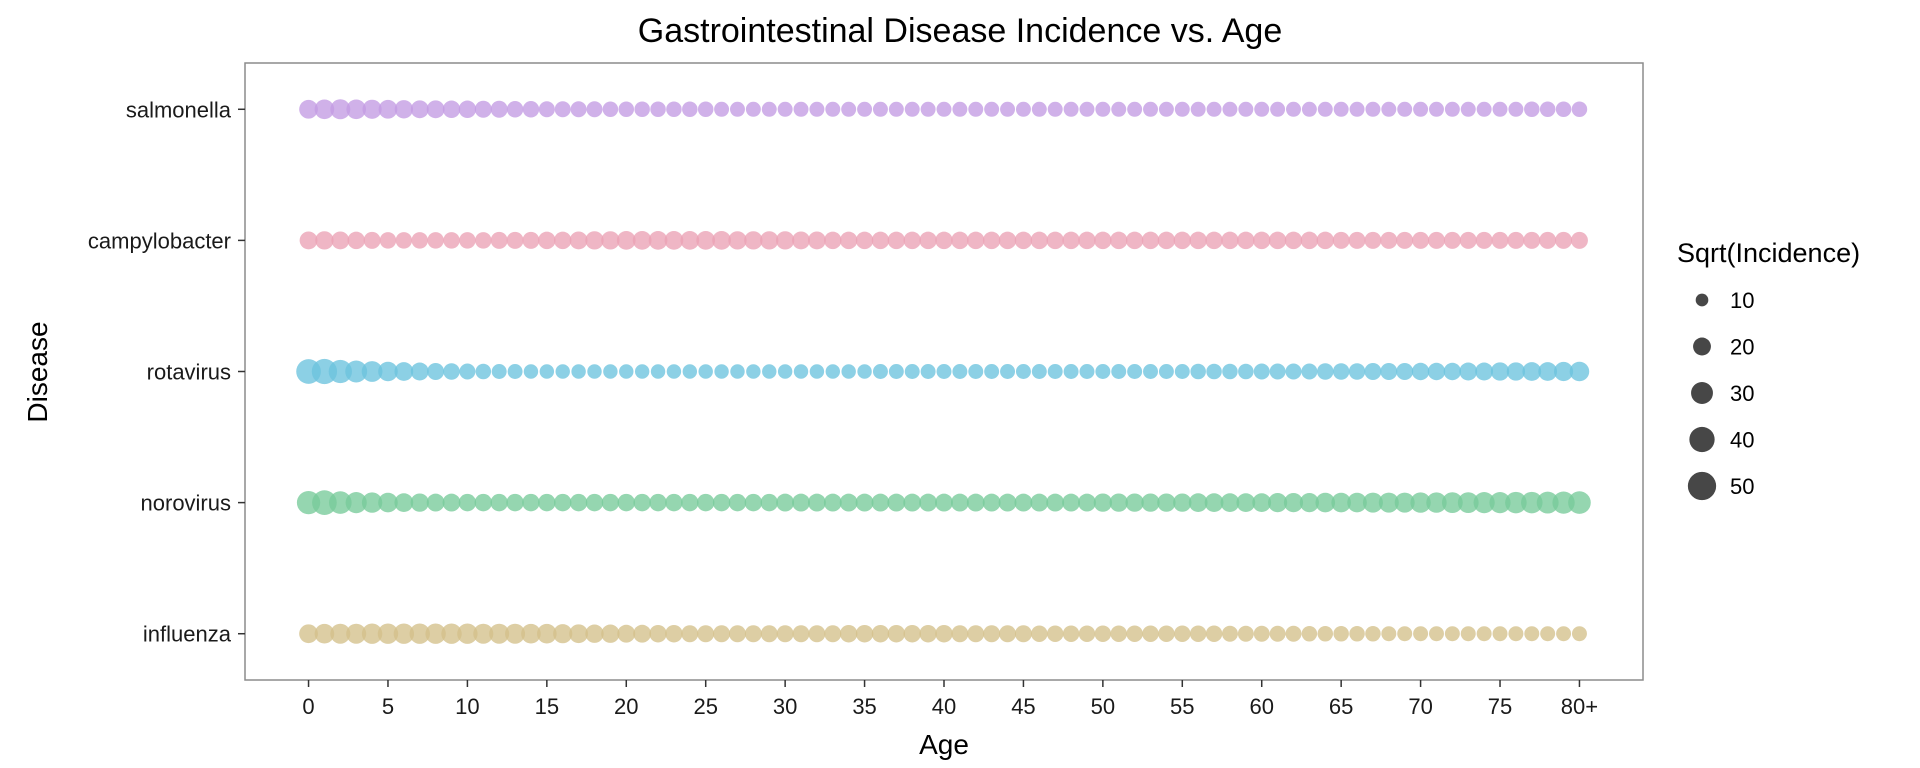  Describe the element at coordinates (1742, 393) in the screenshot. I see `legend-label-30: 30` at that location.